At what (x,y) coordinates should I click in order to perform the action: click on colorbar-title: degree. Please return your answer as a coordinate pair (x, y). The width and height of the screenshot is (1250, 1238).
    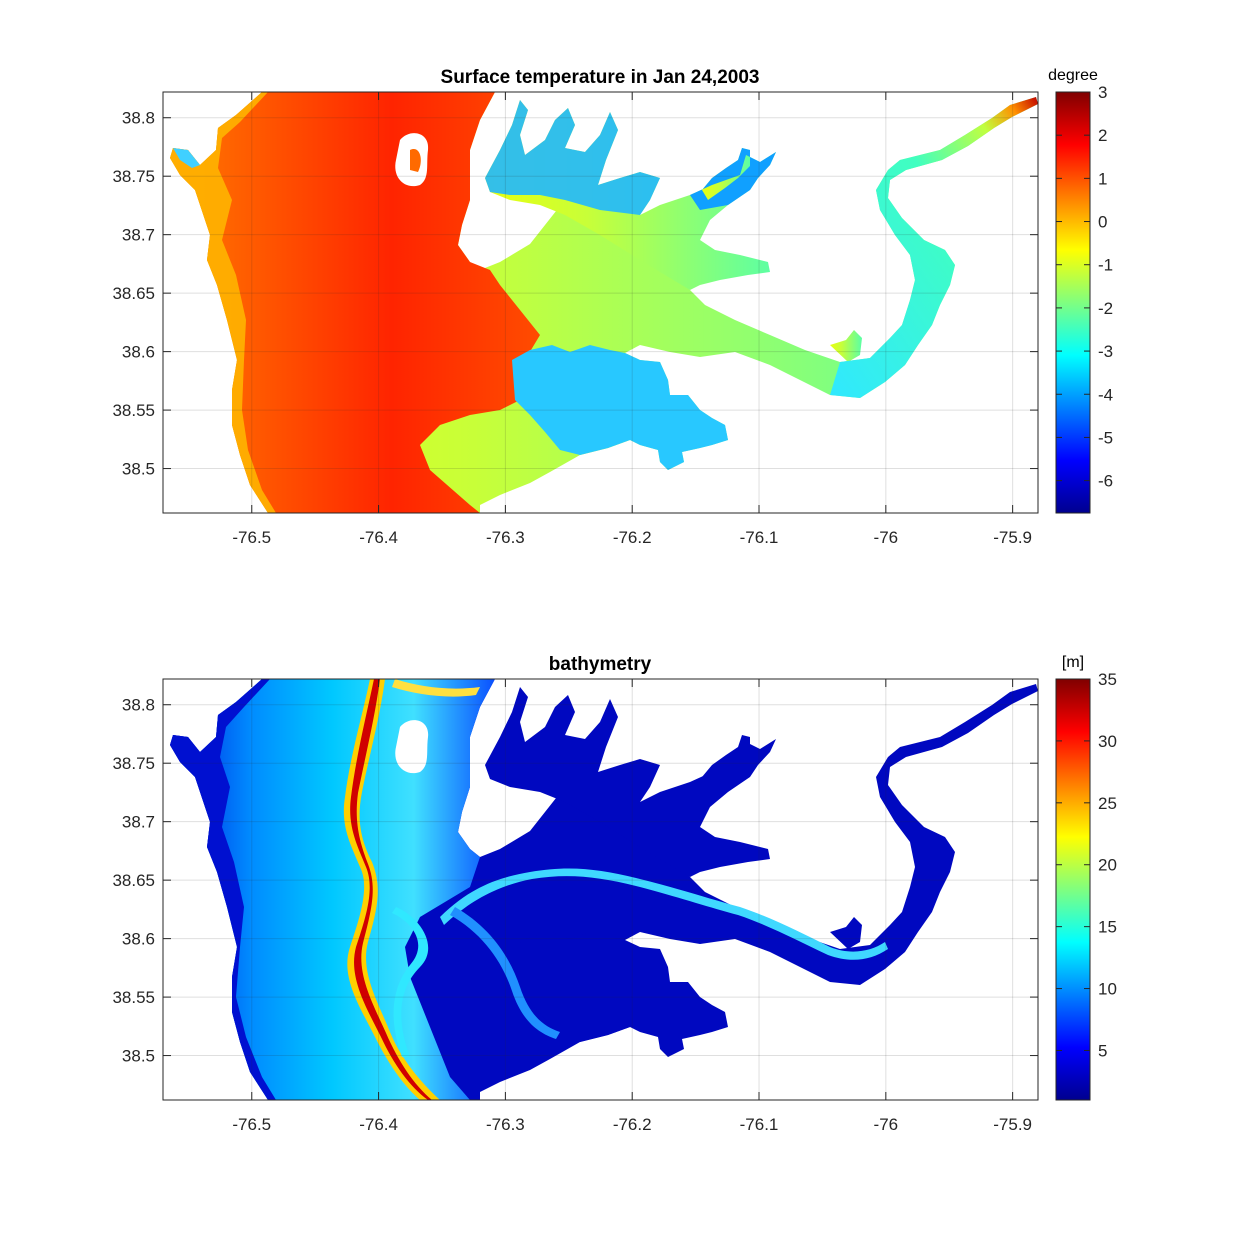
    Looking at the image, I should click on (1073, 75).